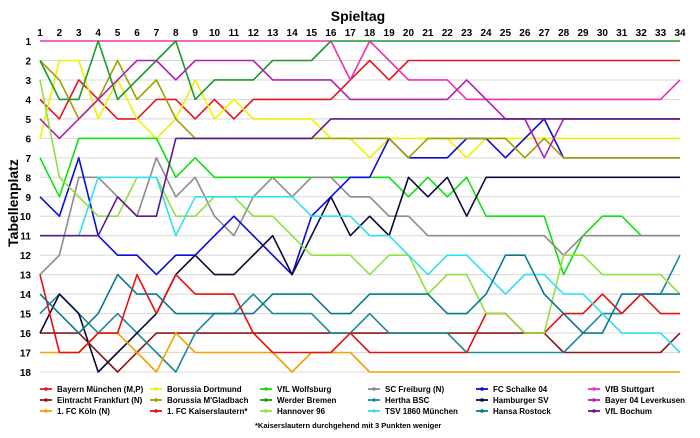  Describe the element at coordinates (307, 400) in the screenshot. I see `legend-label-8: Werder Bremen` at that location.